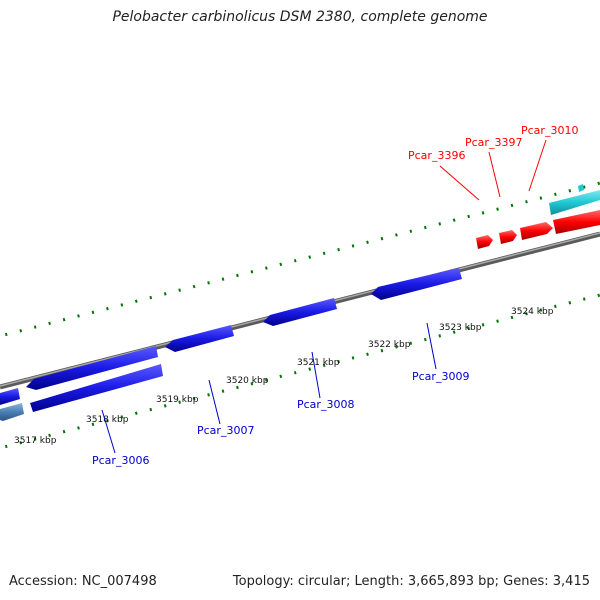  What do you see at coordinates (493, 142) in the screenshot?
I see `gene-label: Pcar_3397` at bounding box center [493, 142].